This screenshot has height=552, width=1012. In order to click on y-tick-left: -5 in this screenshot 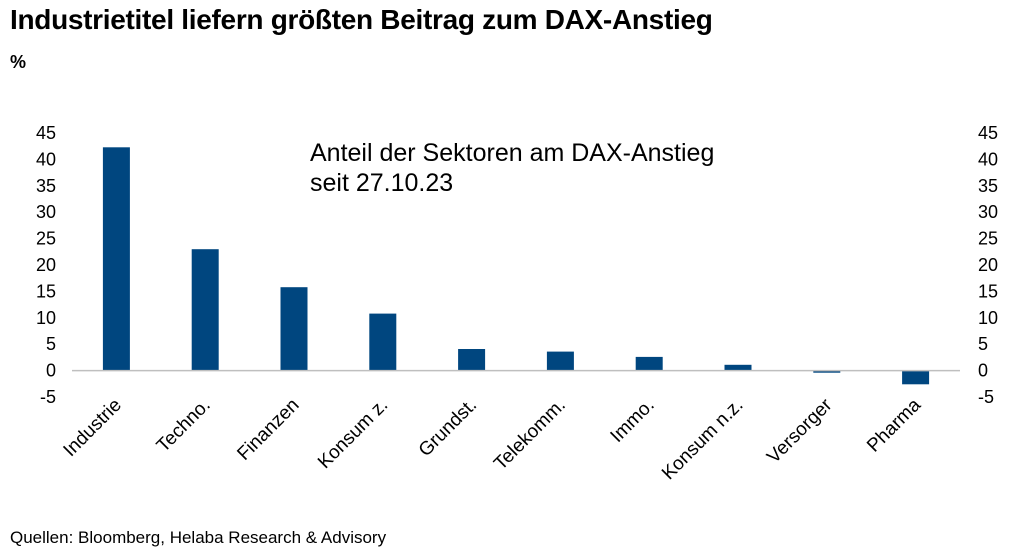, I will do `click(48, 397)`.